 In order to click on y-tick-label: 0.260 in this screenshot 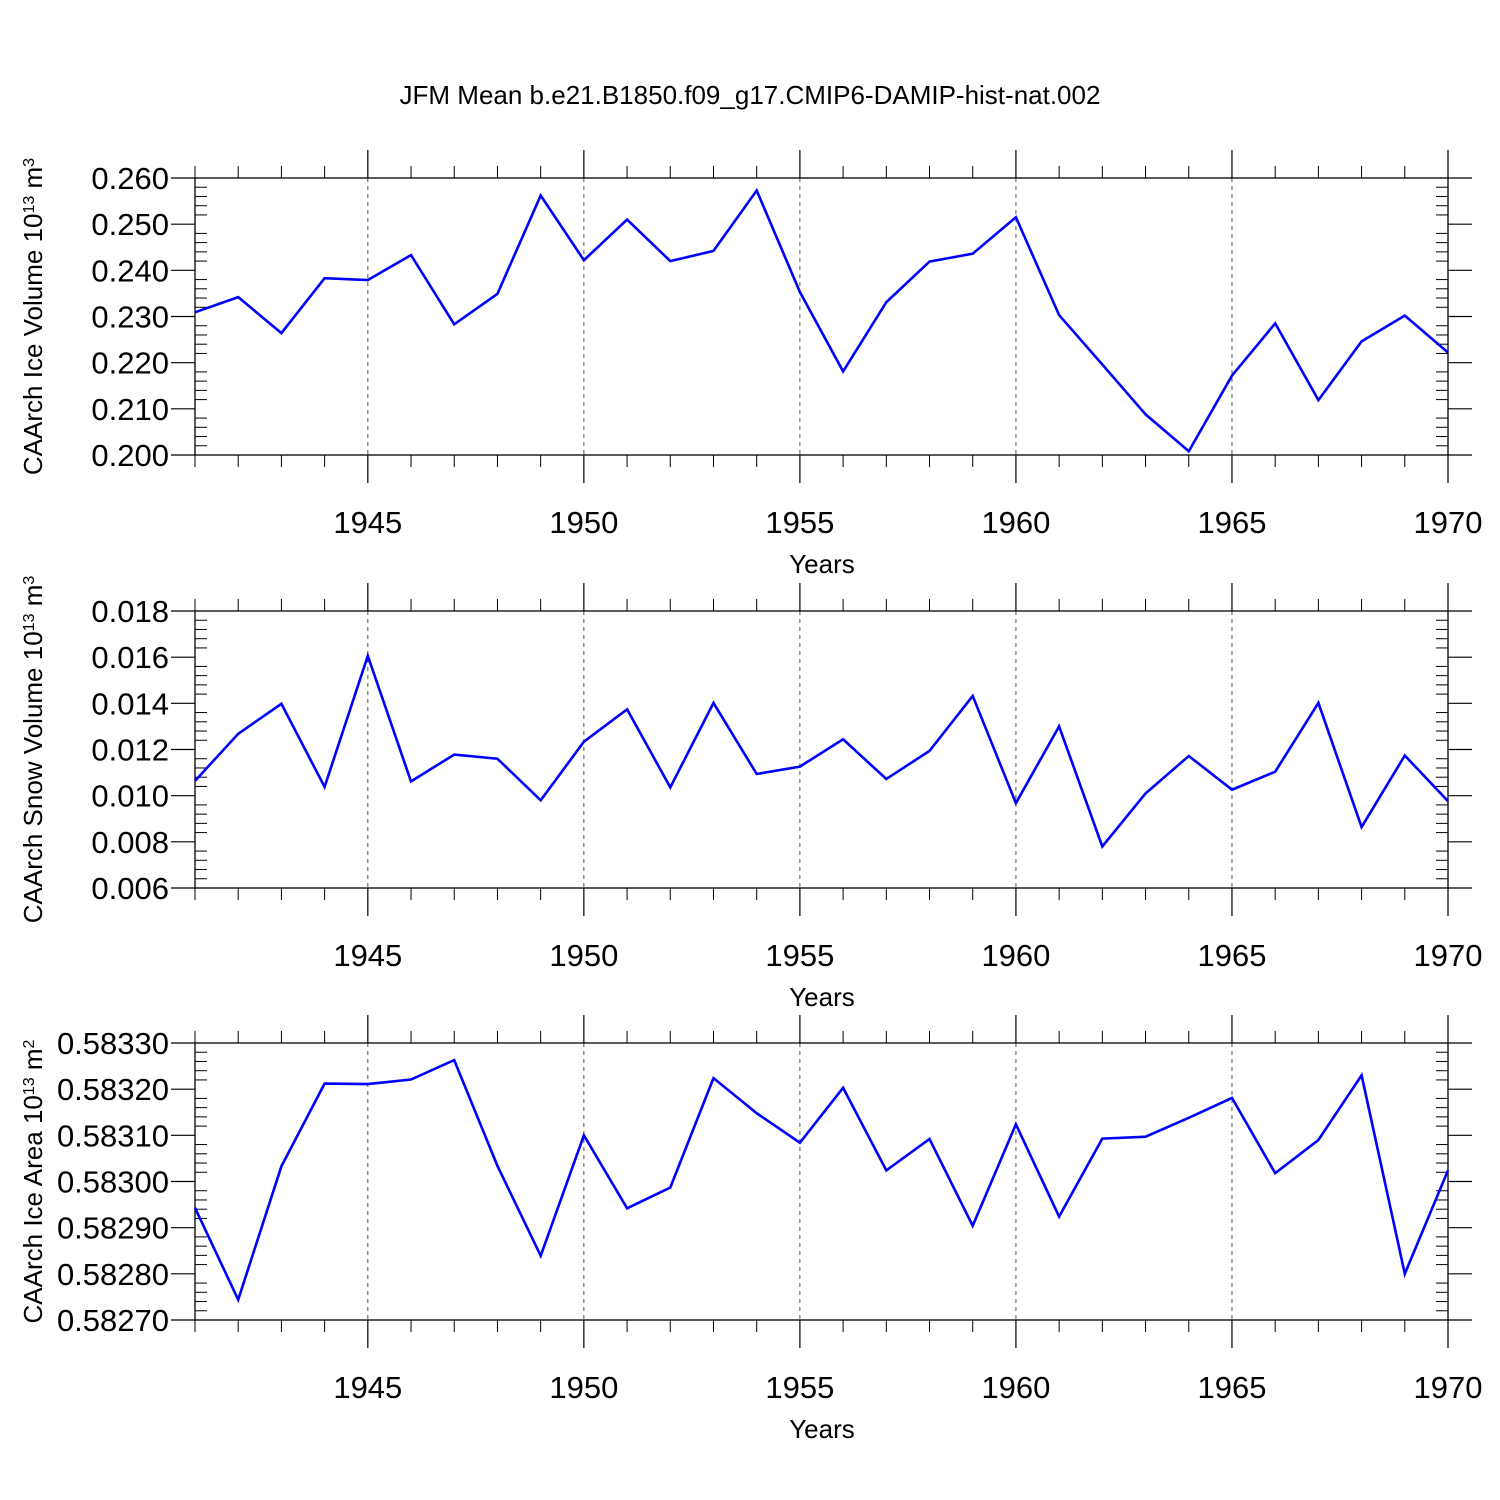, I will do `click(130, 178)`.